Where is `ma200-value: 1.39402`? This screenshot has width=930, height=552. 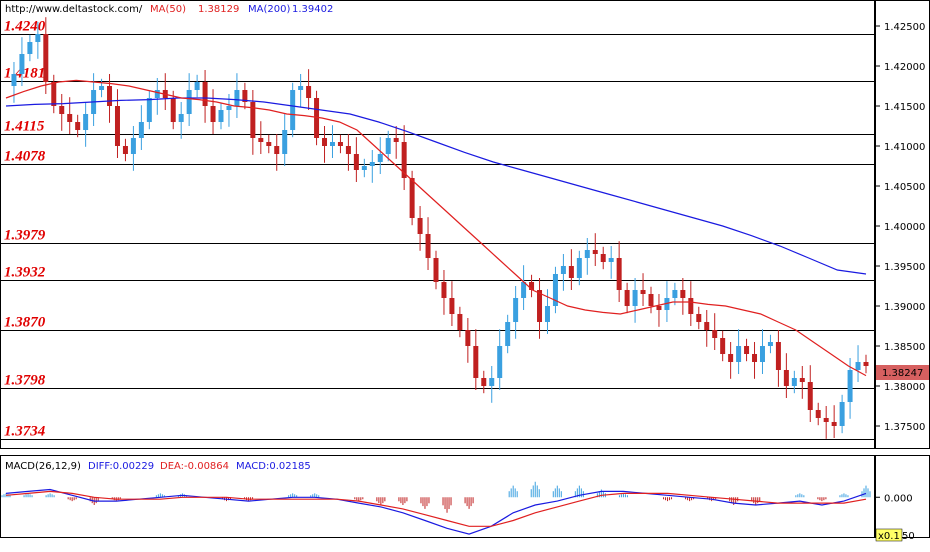
ma200-value: 1.39402 is located at coordinates (312, 9).